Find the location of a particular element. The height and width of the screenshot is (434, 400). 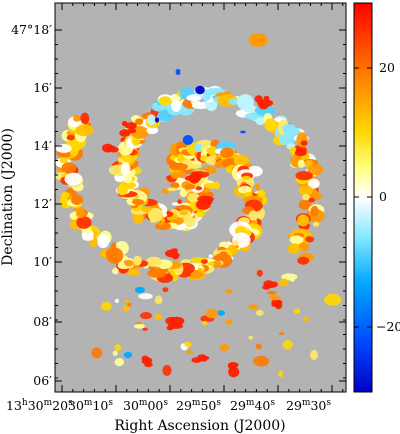

y-tick-label: 47°18′ is located at coordinates (31, 29).